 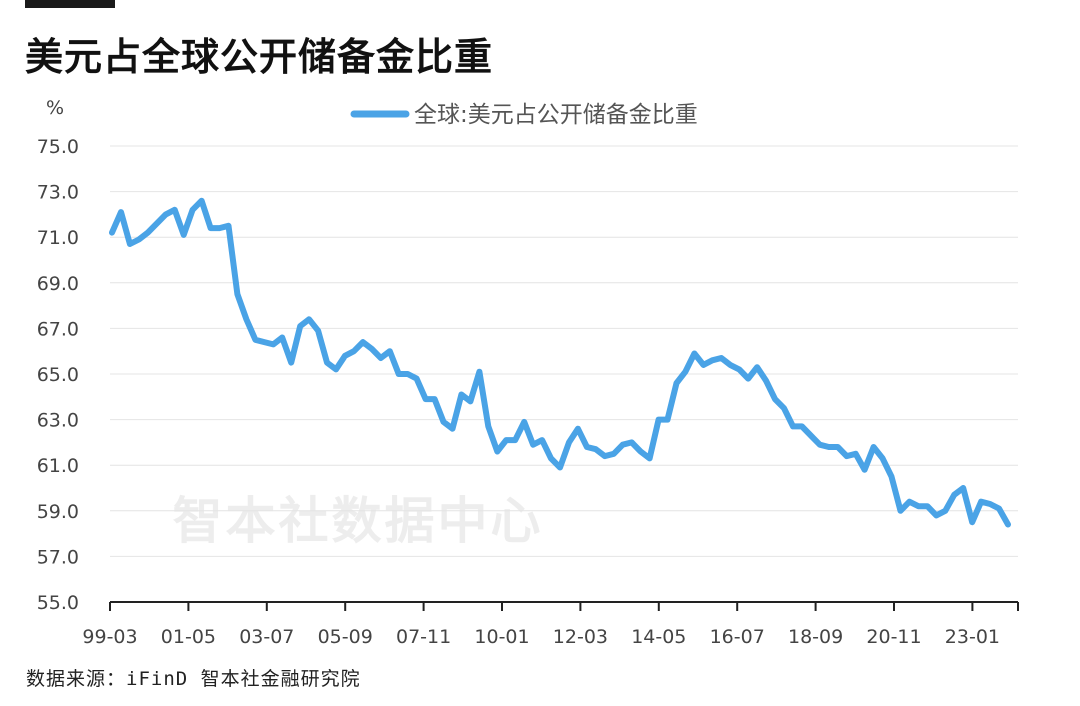 I want to click on legend: 全球:美元占公开储备金比重, so click(x=524, y=115).